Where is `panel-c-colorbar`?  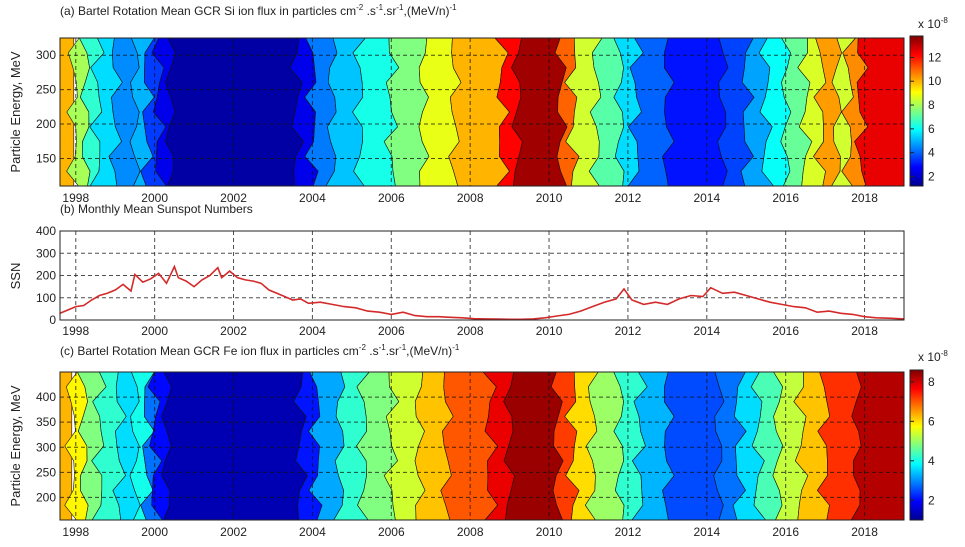
panel-c-colorbar is located at coordinates (916, 445).